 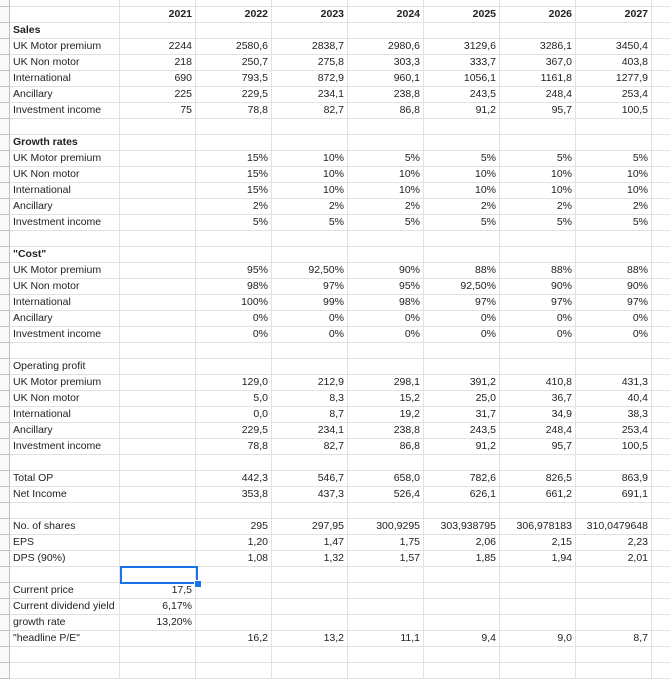 I want to click on value-cell: 100,5, so click(x=614, y=446).